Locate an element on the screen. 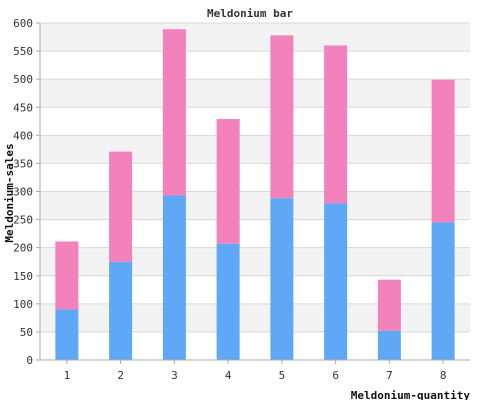 This screenshot has height=400, width=500. y-tick-label: 200 is located at coordinates (23, 248).